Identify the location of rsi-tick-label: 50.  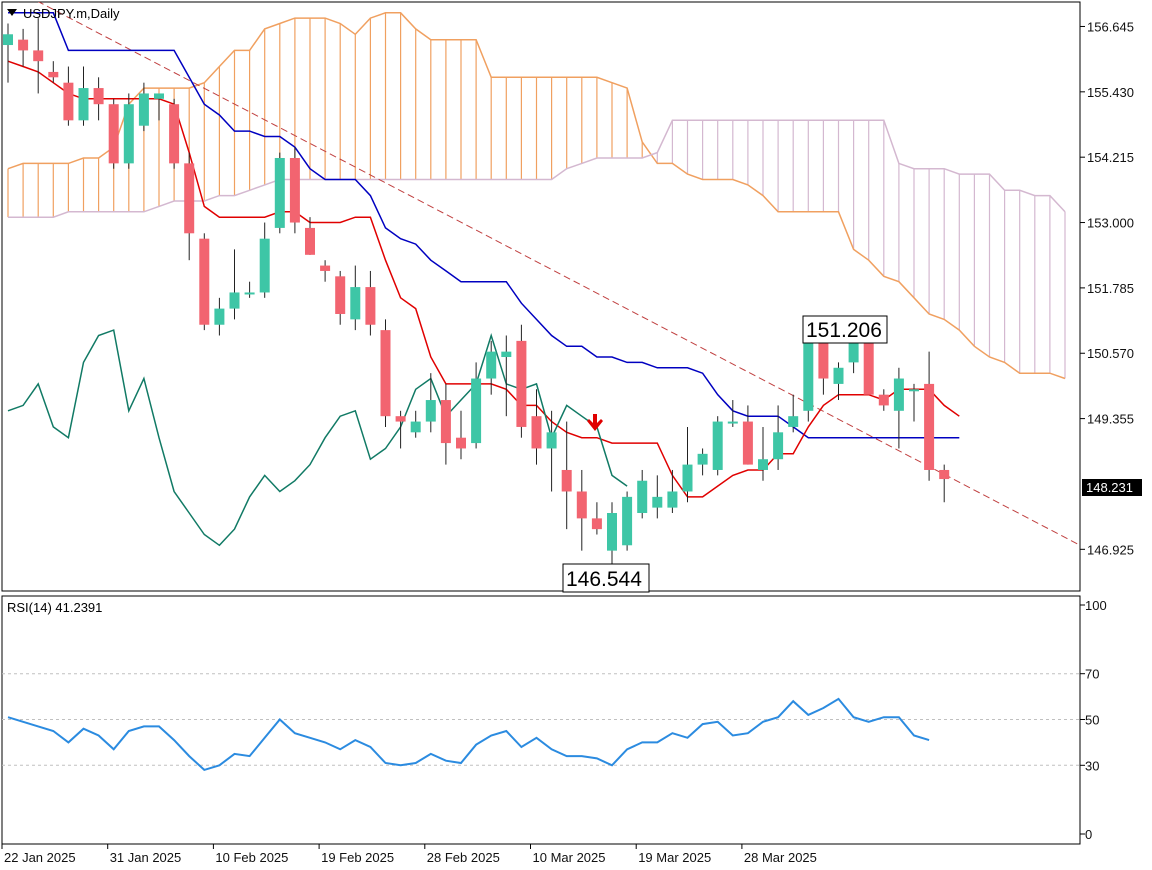
(1092, 720).